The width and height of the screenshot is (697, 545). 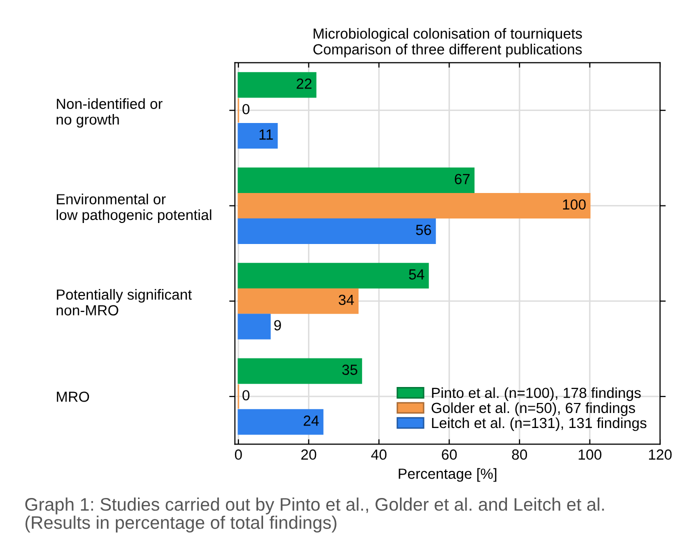 What do you see at coordinates (304, 83) in the screenshot?
I see `data-label: 22` at bounding box center [304, 83].